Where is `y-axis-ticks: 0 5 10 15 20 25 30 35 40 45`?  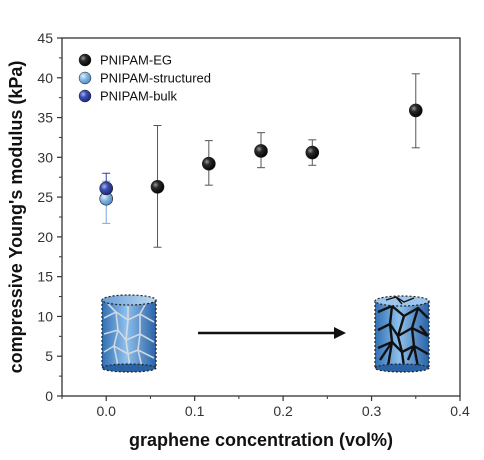
y-axis-ticks: 0 5 10 15 20 25 30 35 40 45 is located at coordinates (49, 217).